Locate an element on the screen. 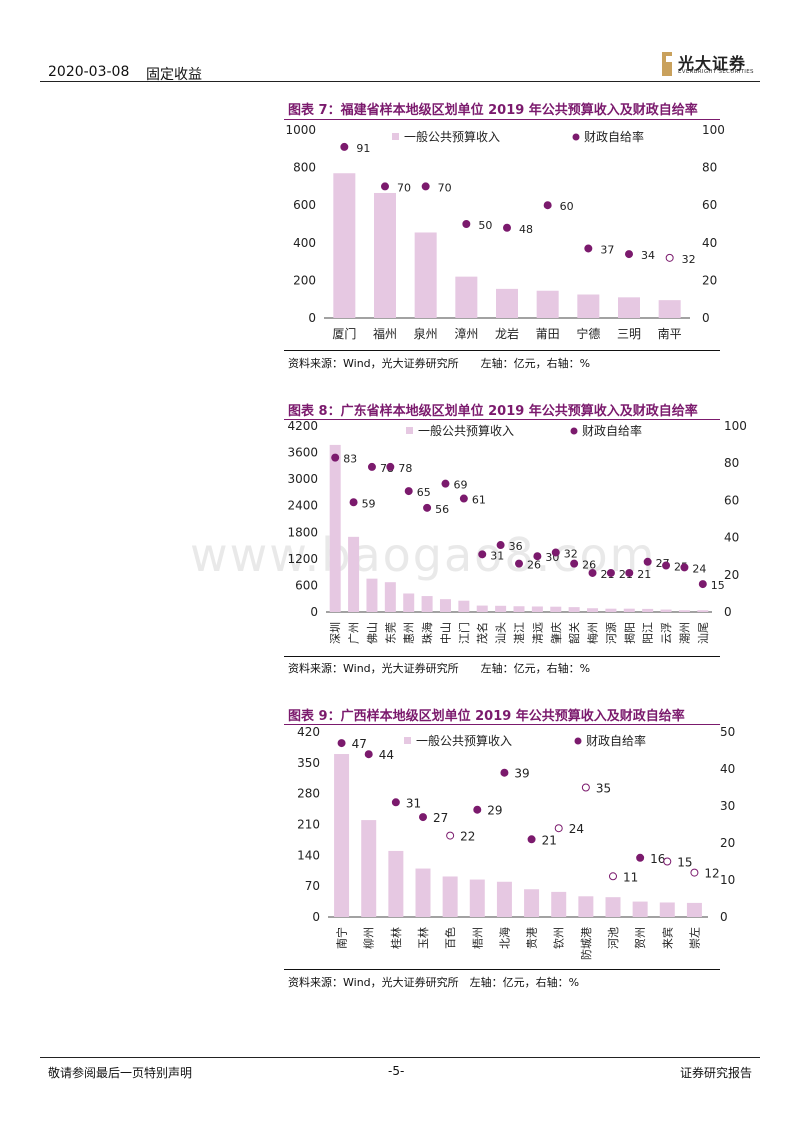 The image size is (800, 1132). figure-9-title-rule is located at coordinates (502, 724).